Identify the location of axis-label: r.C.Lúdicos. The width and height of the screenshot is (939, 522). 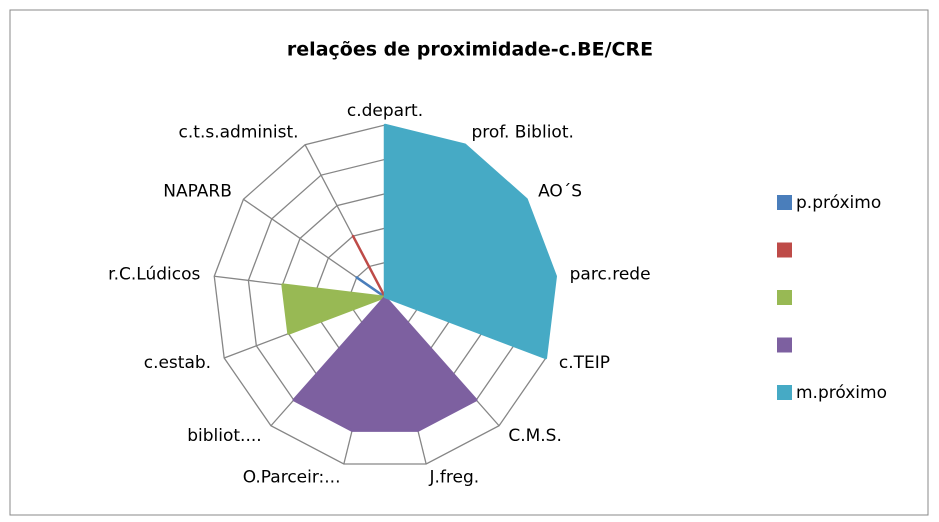
(154, 275).